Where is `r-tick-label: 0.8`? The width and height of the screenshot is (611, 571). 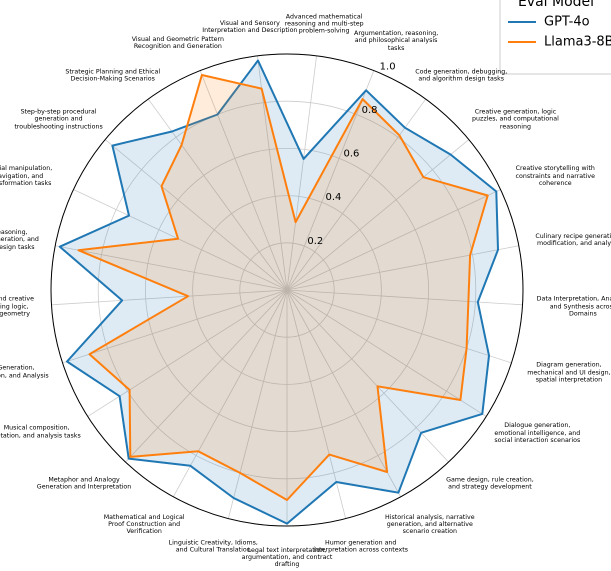 r-tick-label: 0.8 is located at coordinates (370, 110).